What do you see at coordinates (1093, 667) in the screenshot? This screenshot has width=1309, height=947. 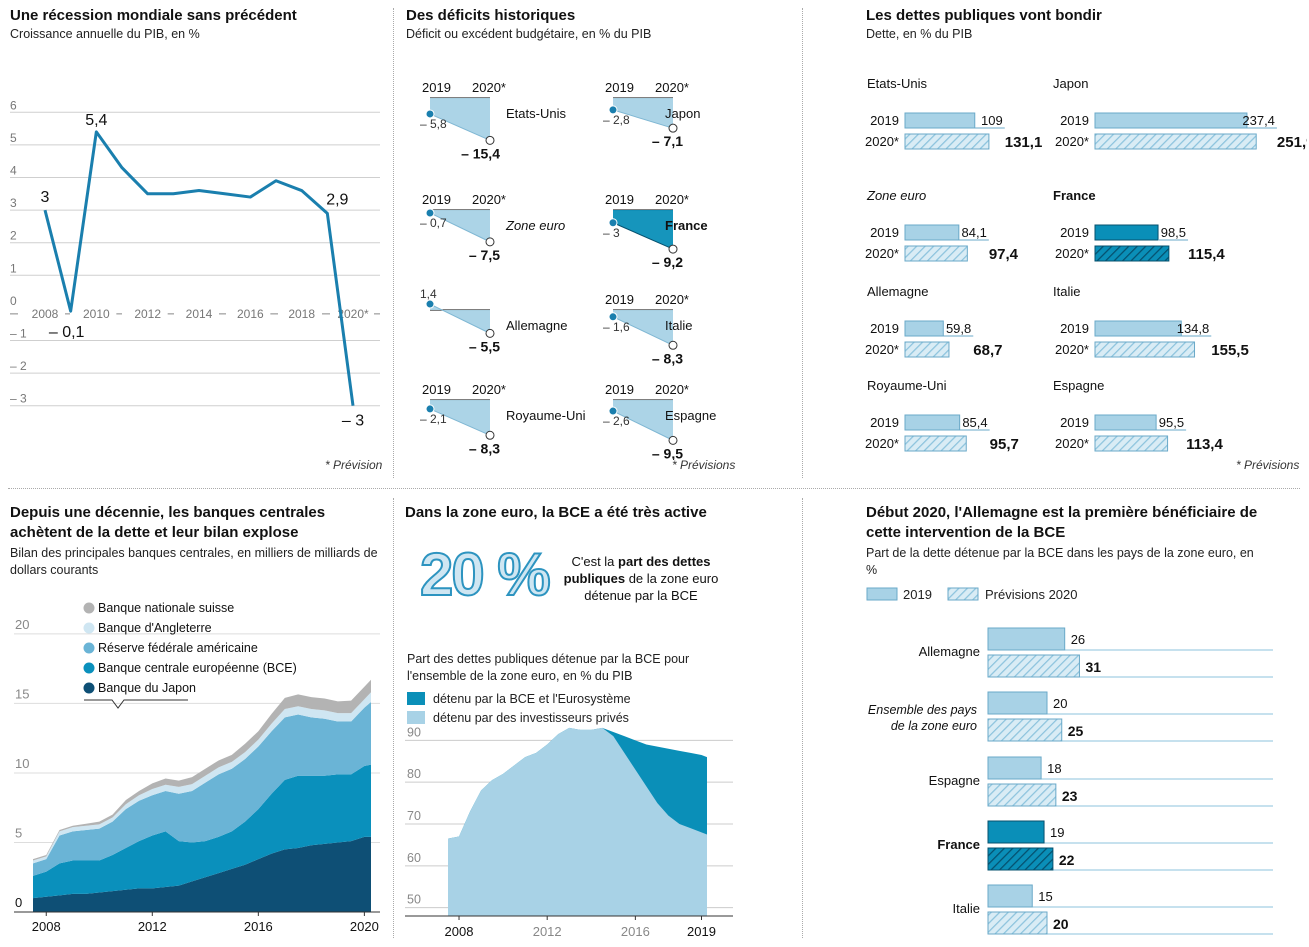 I see `share-label-2020: 31` at bounding box center [1093, 667].